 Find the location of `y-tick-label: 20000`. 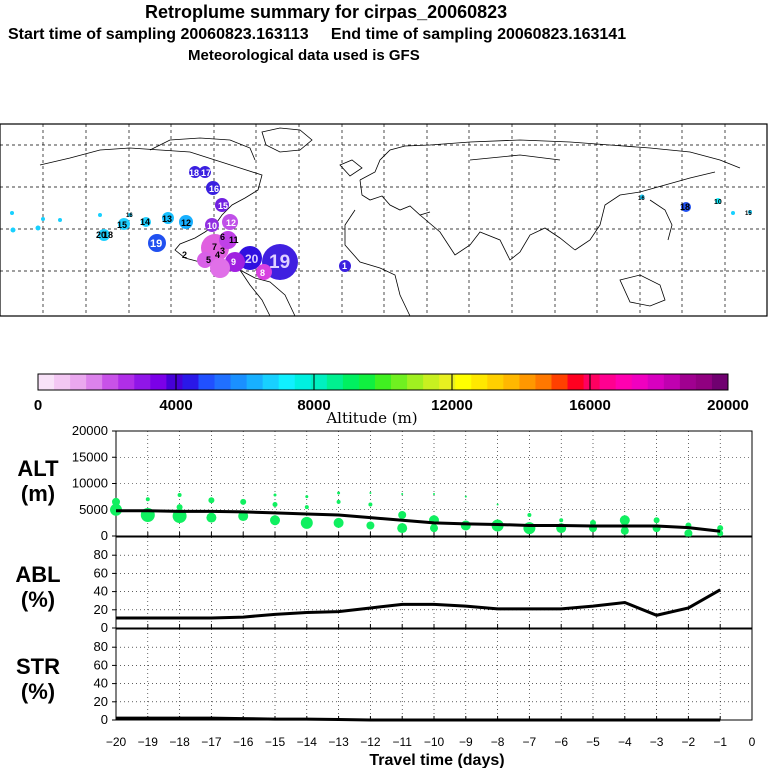

y-tick-label: 20000 is located at coordinates (90, 430).